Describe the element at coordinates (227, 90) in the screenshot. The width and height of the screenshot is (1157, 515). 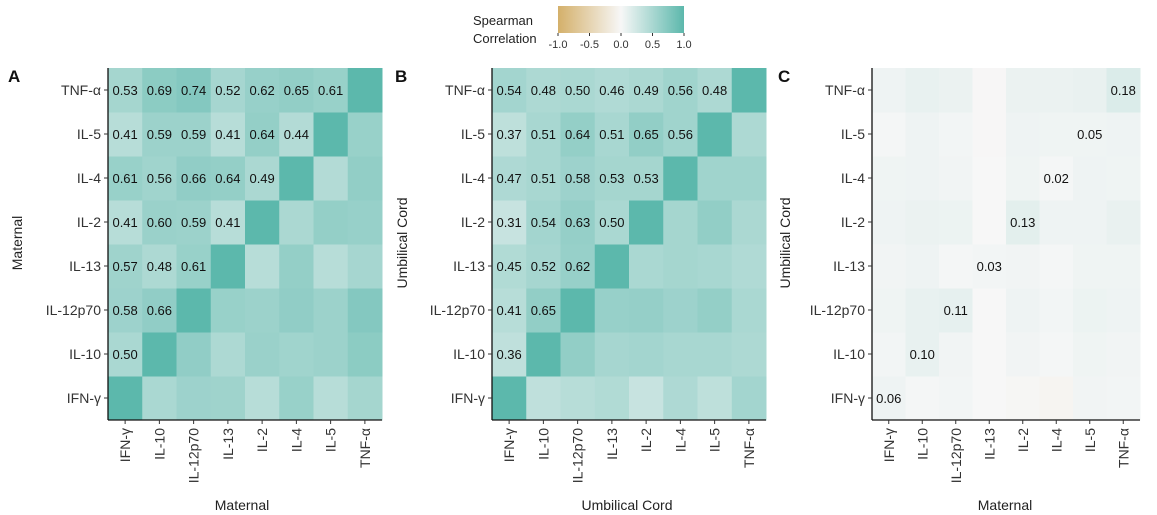
I see `cell-value-label: 0.52` at that location.